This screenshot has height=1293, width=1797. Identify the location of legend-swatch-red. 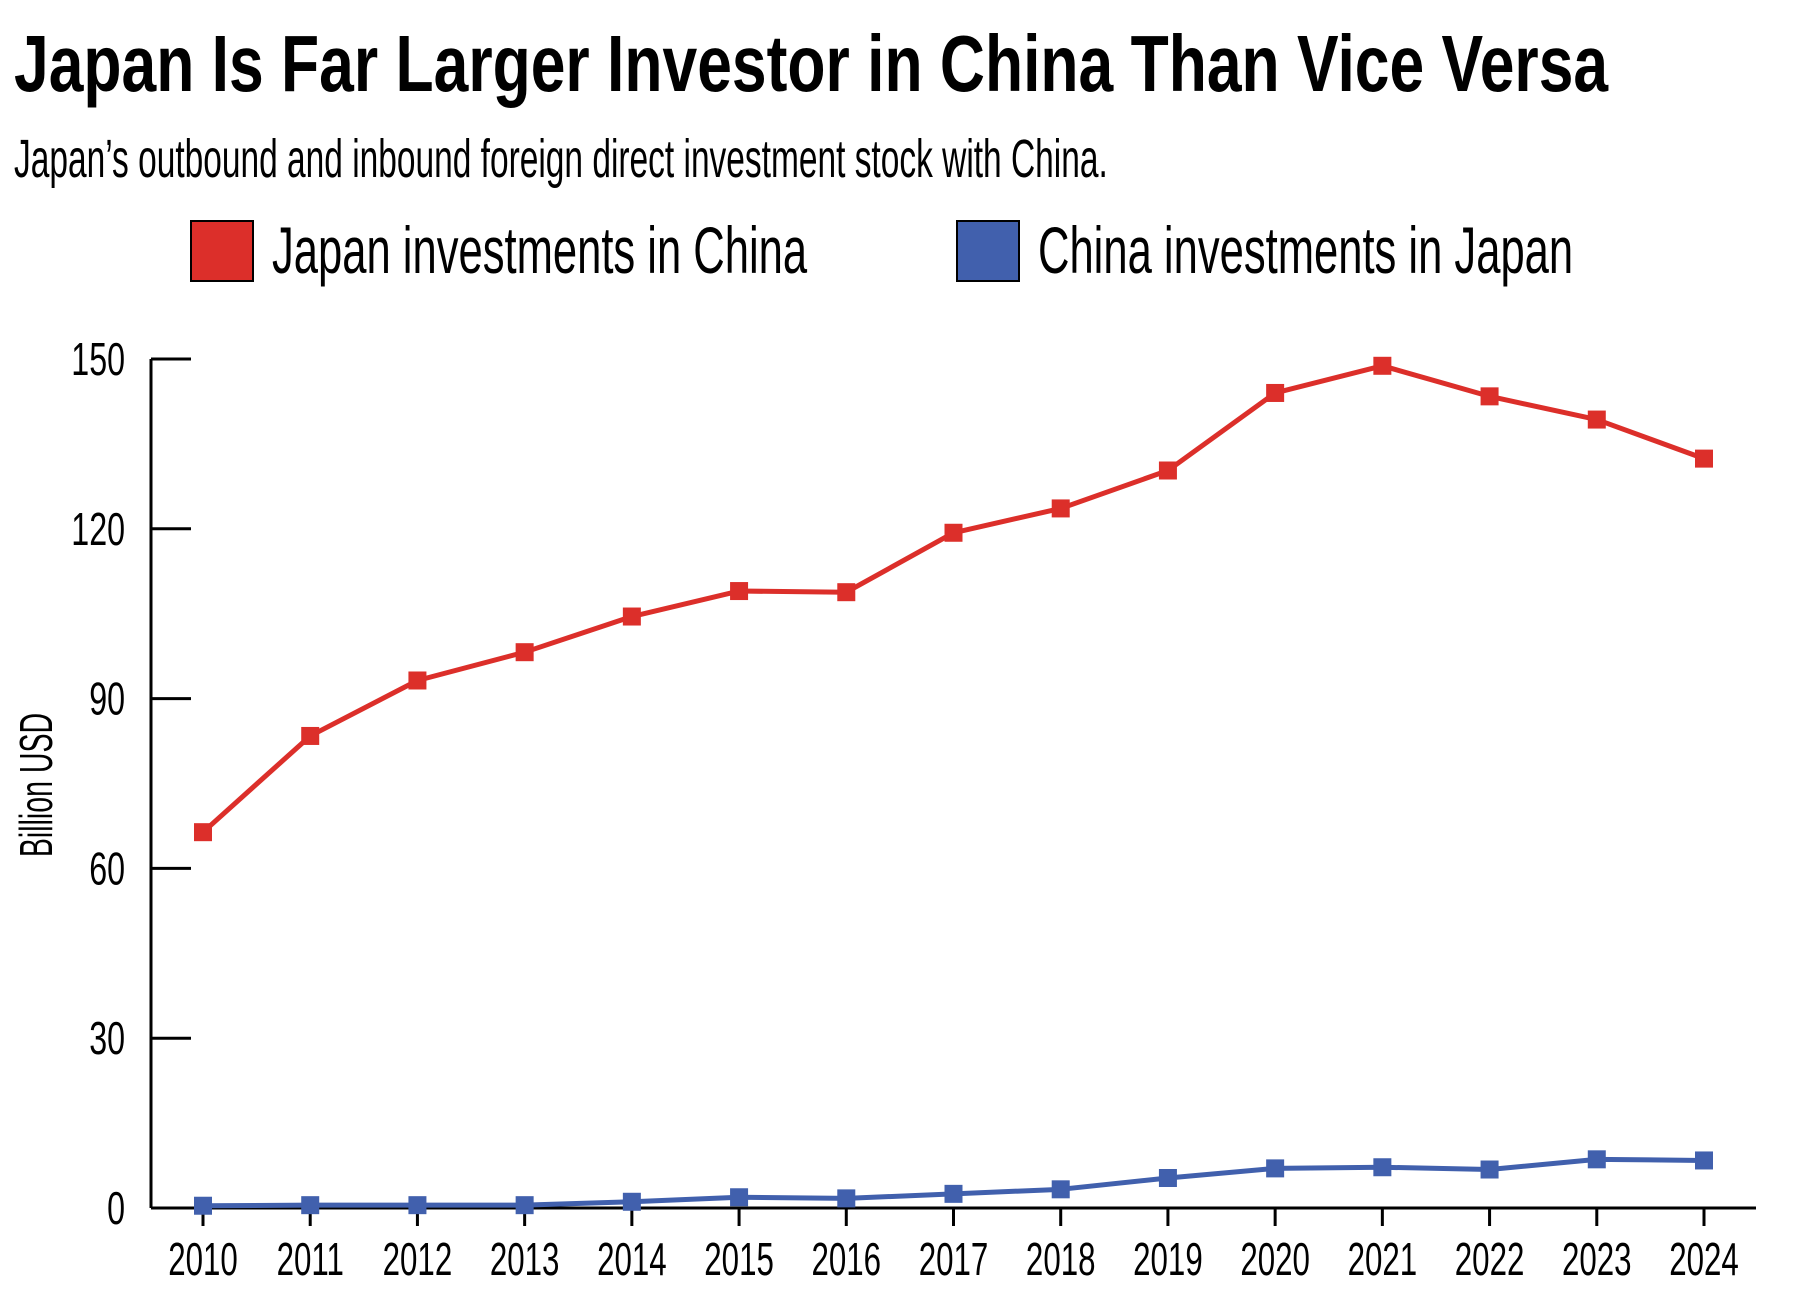
(222, 251).